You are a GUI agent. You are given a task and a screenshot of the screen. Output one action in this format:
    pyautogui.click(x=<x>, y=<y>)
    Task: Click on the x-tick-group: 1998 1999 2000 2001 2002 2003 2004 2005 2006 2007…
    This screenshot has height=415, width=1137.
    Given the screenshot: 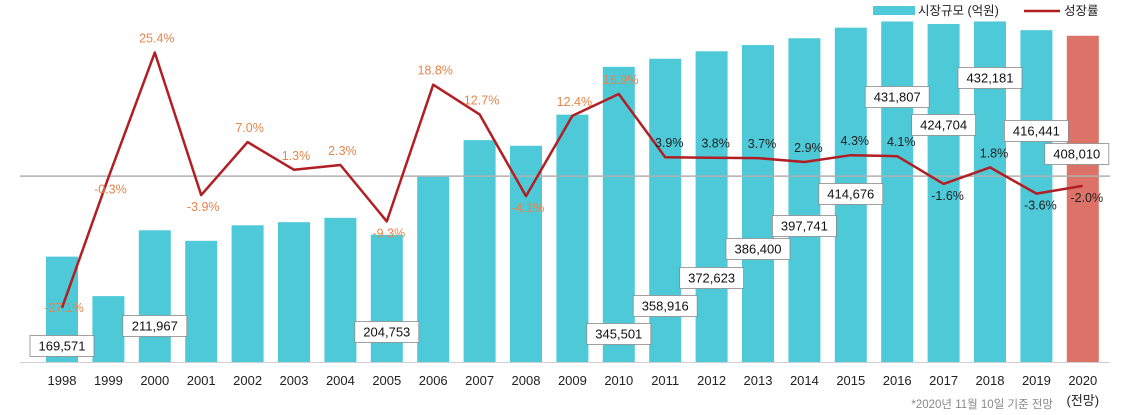 What is the action you would take?
    pyautogui.click(x=574, y=390)
    